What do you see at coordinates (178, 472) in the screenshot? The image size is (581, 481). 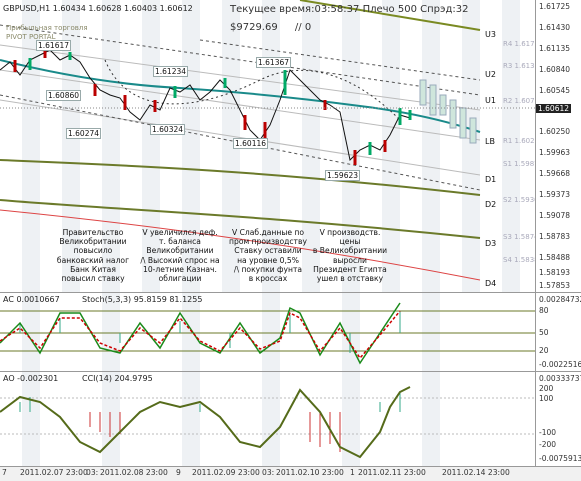 I see `time-label: 9` at bounding box center [178, 472].